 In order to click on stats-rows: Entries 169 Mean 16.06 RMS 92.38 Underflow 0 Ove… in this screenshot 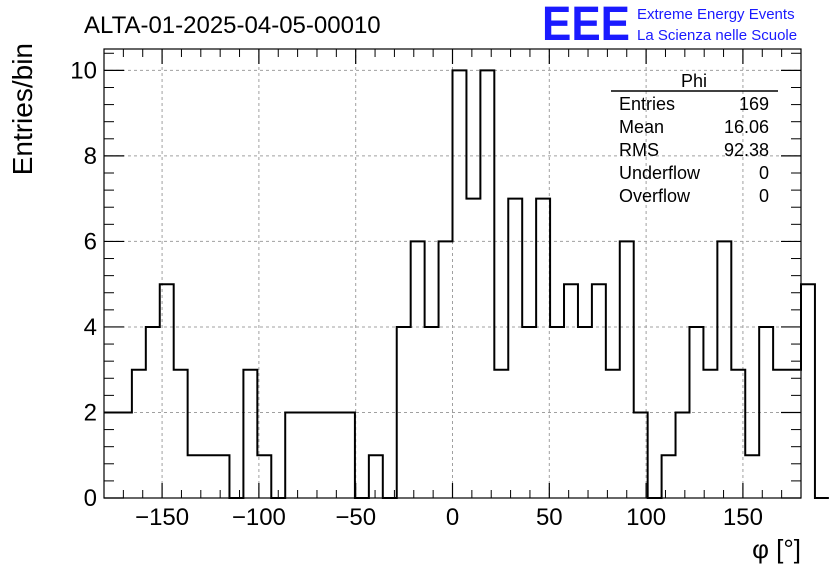, I will do `click(694, 150)`.